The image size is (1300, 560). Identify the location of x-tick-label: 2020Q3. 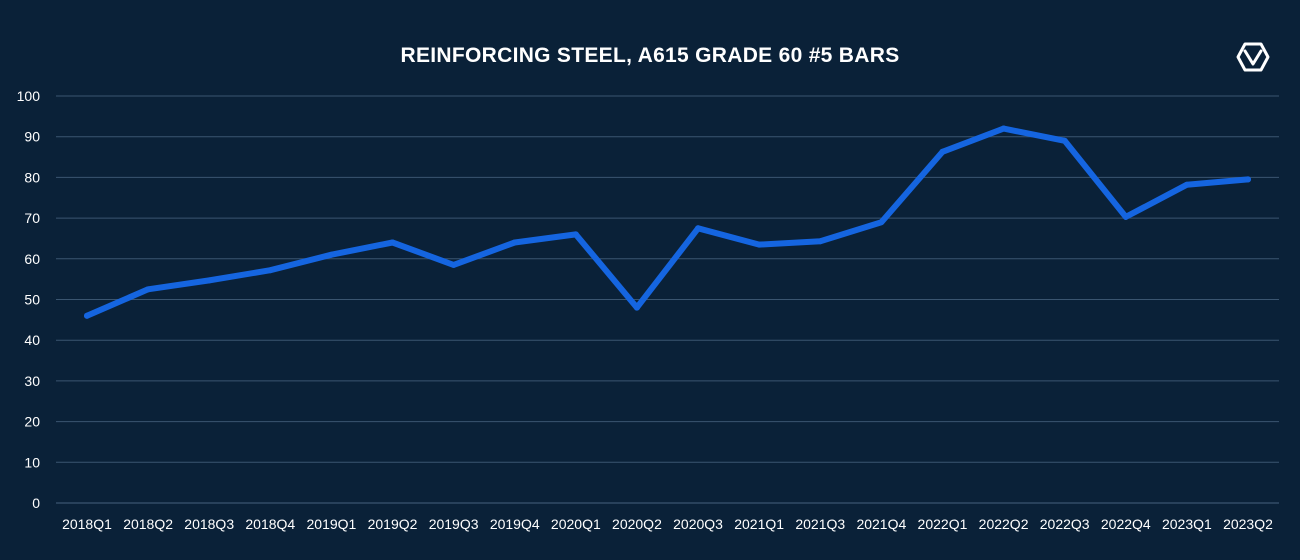
(698, 524).